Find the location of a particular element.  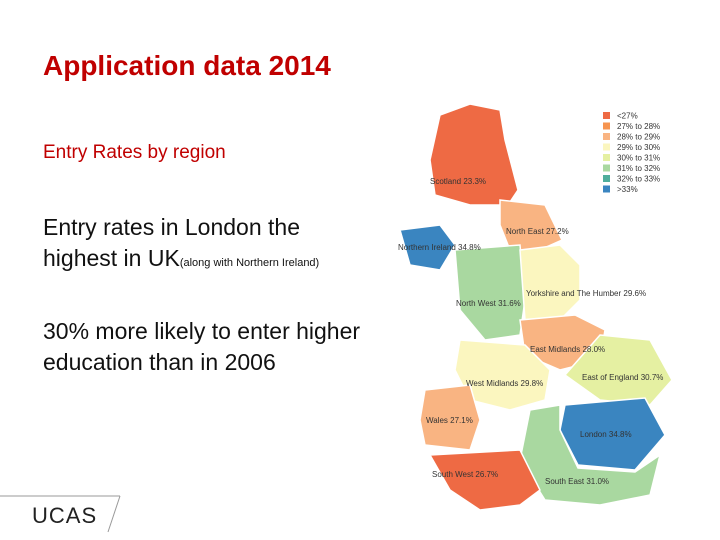

legend-label: 32% to 33% is located at coordinates (638, 179).